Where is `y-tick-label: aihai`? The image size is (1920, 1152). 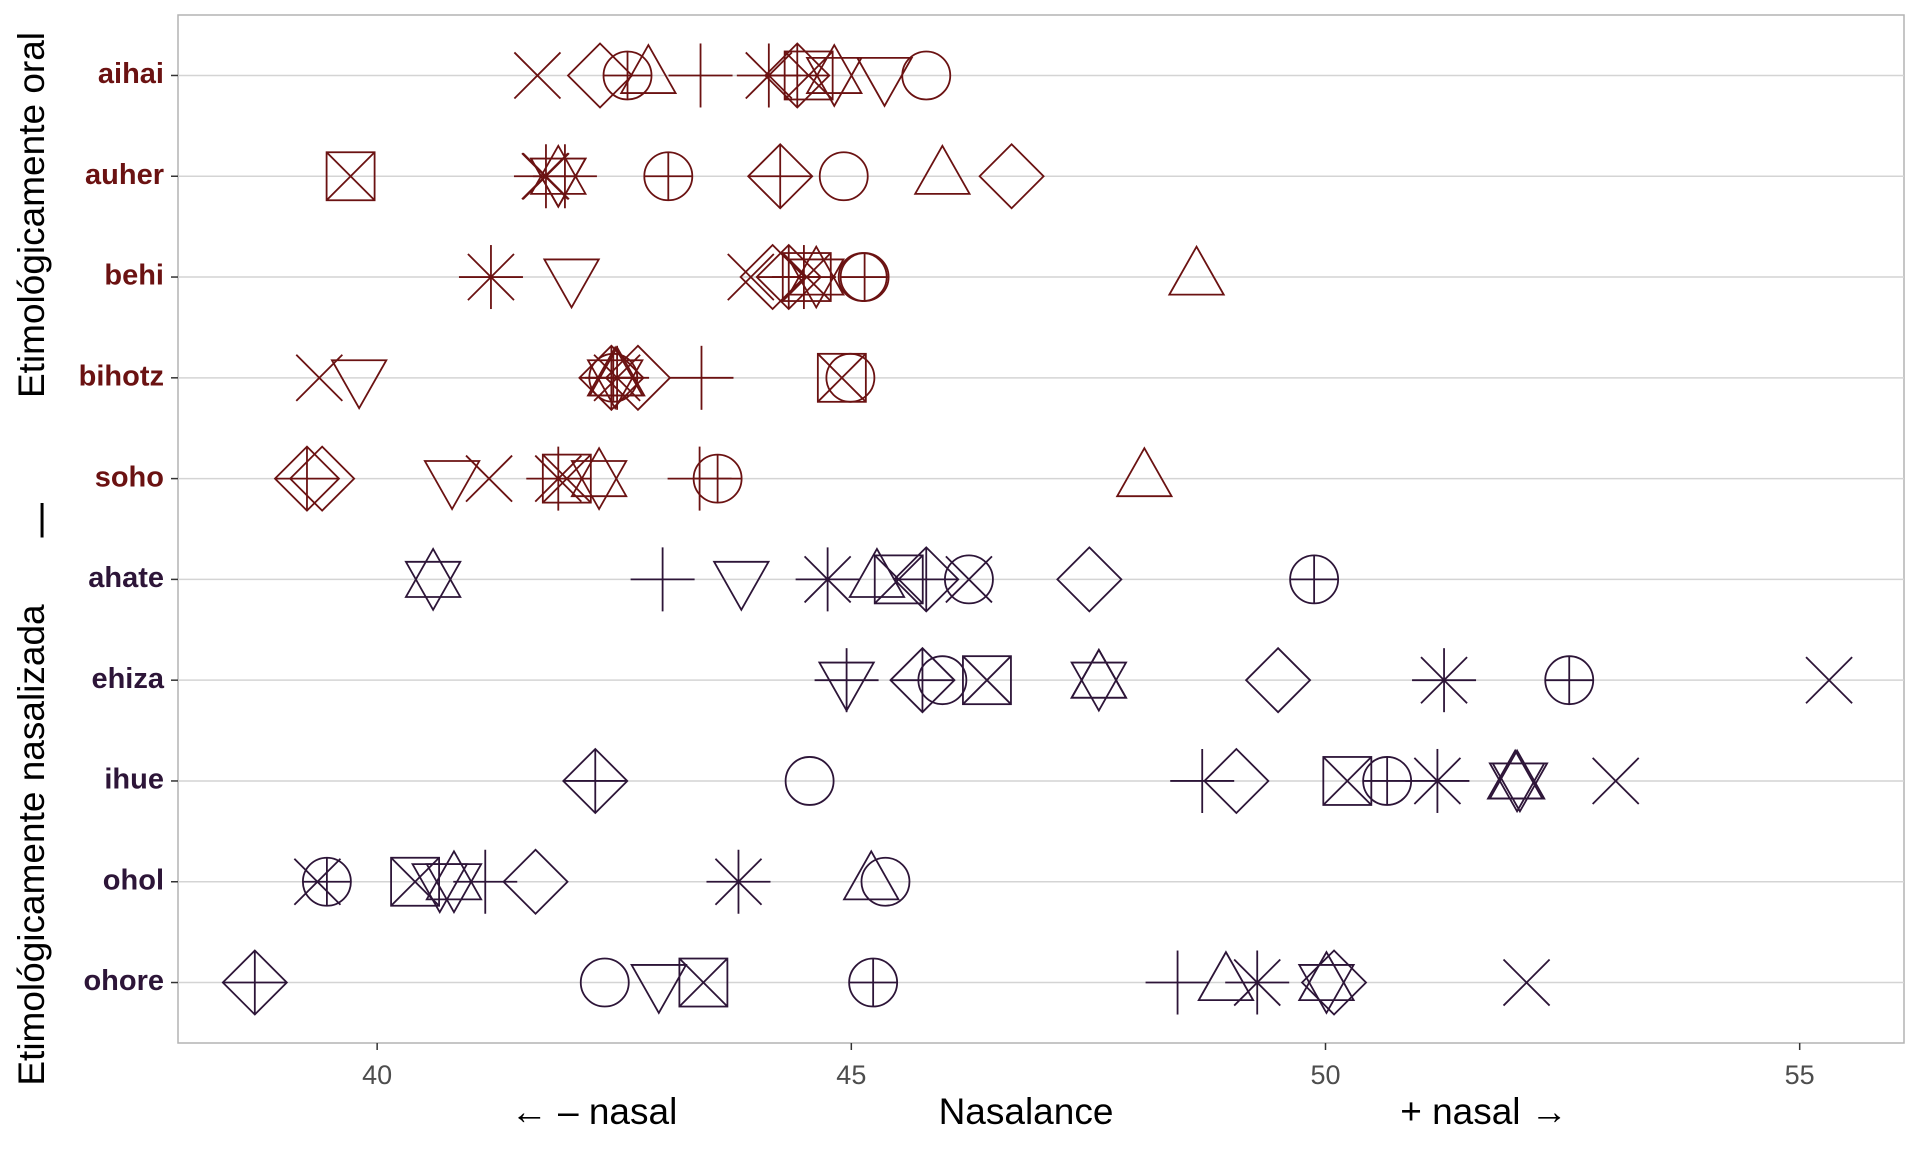 y-tick-label: aihai is located at coordinates (131, 74).